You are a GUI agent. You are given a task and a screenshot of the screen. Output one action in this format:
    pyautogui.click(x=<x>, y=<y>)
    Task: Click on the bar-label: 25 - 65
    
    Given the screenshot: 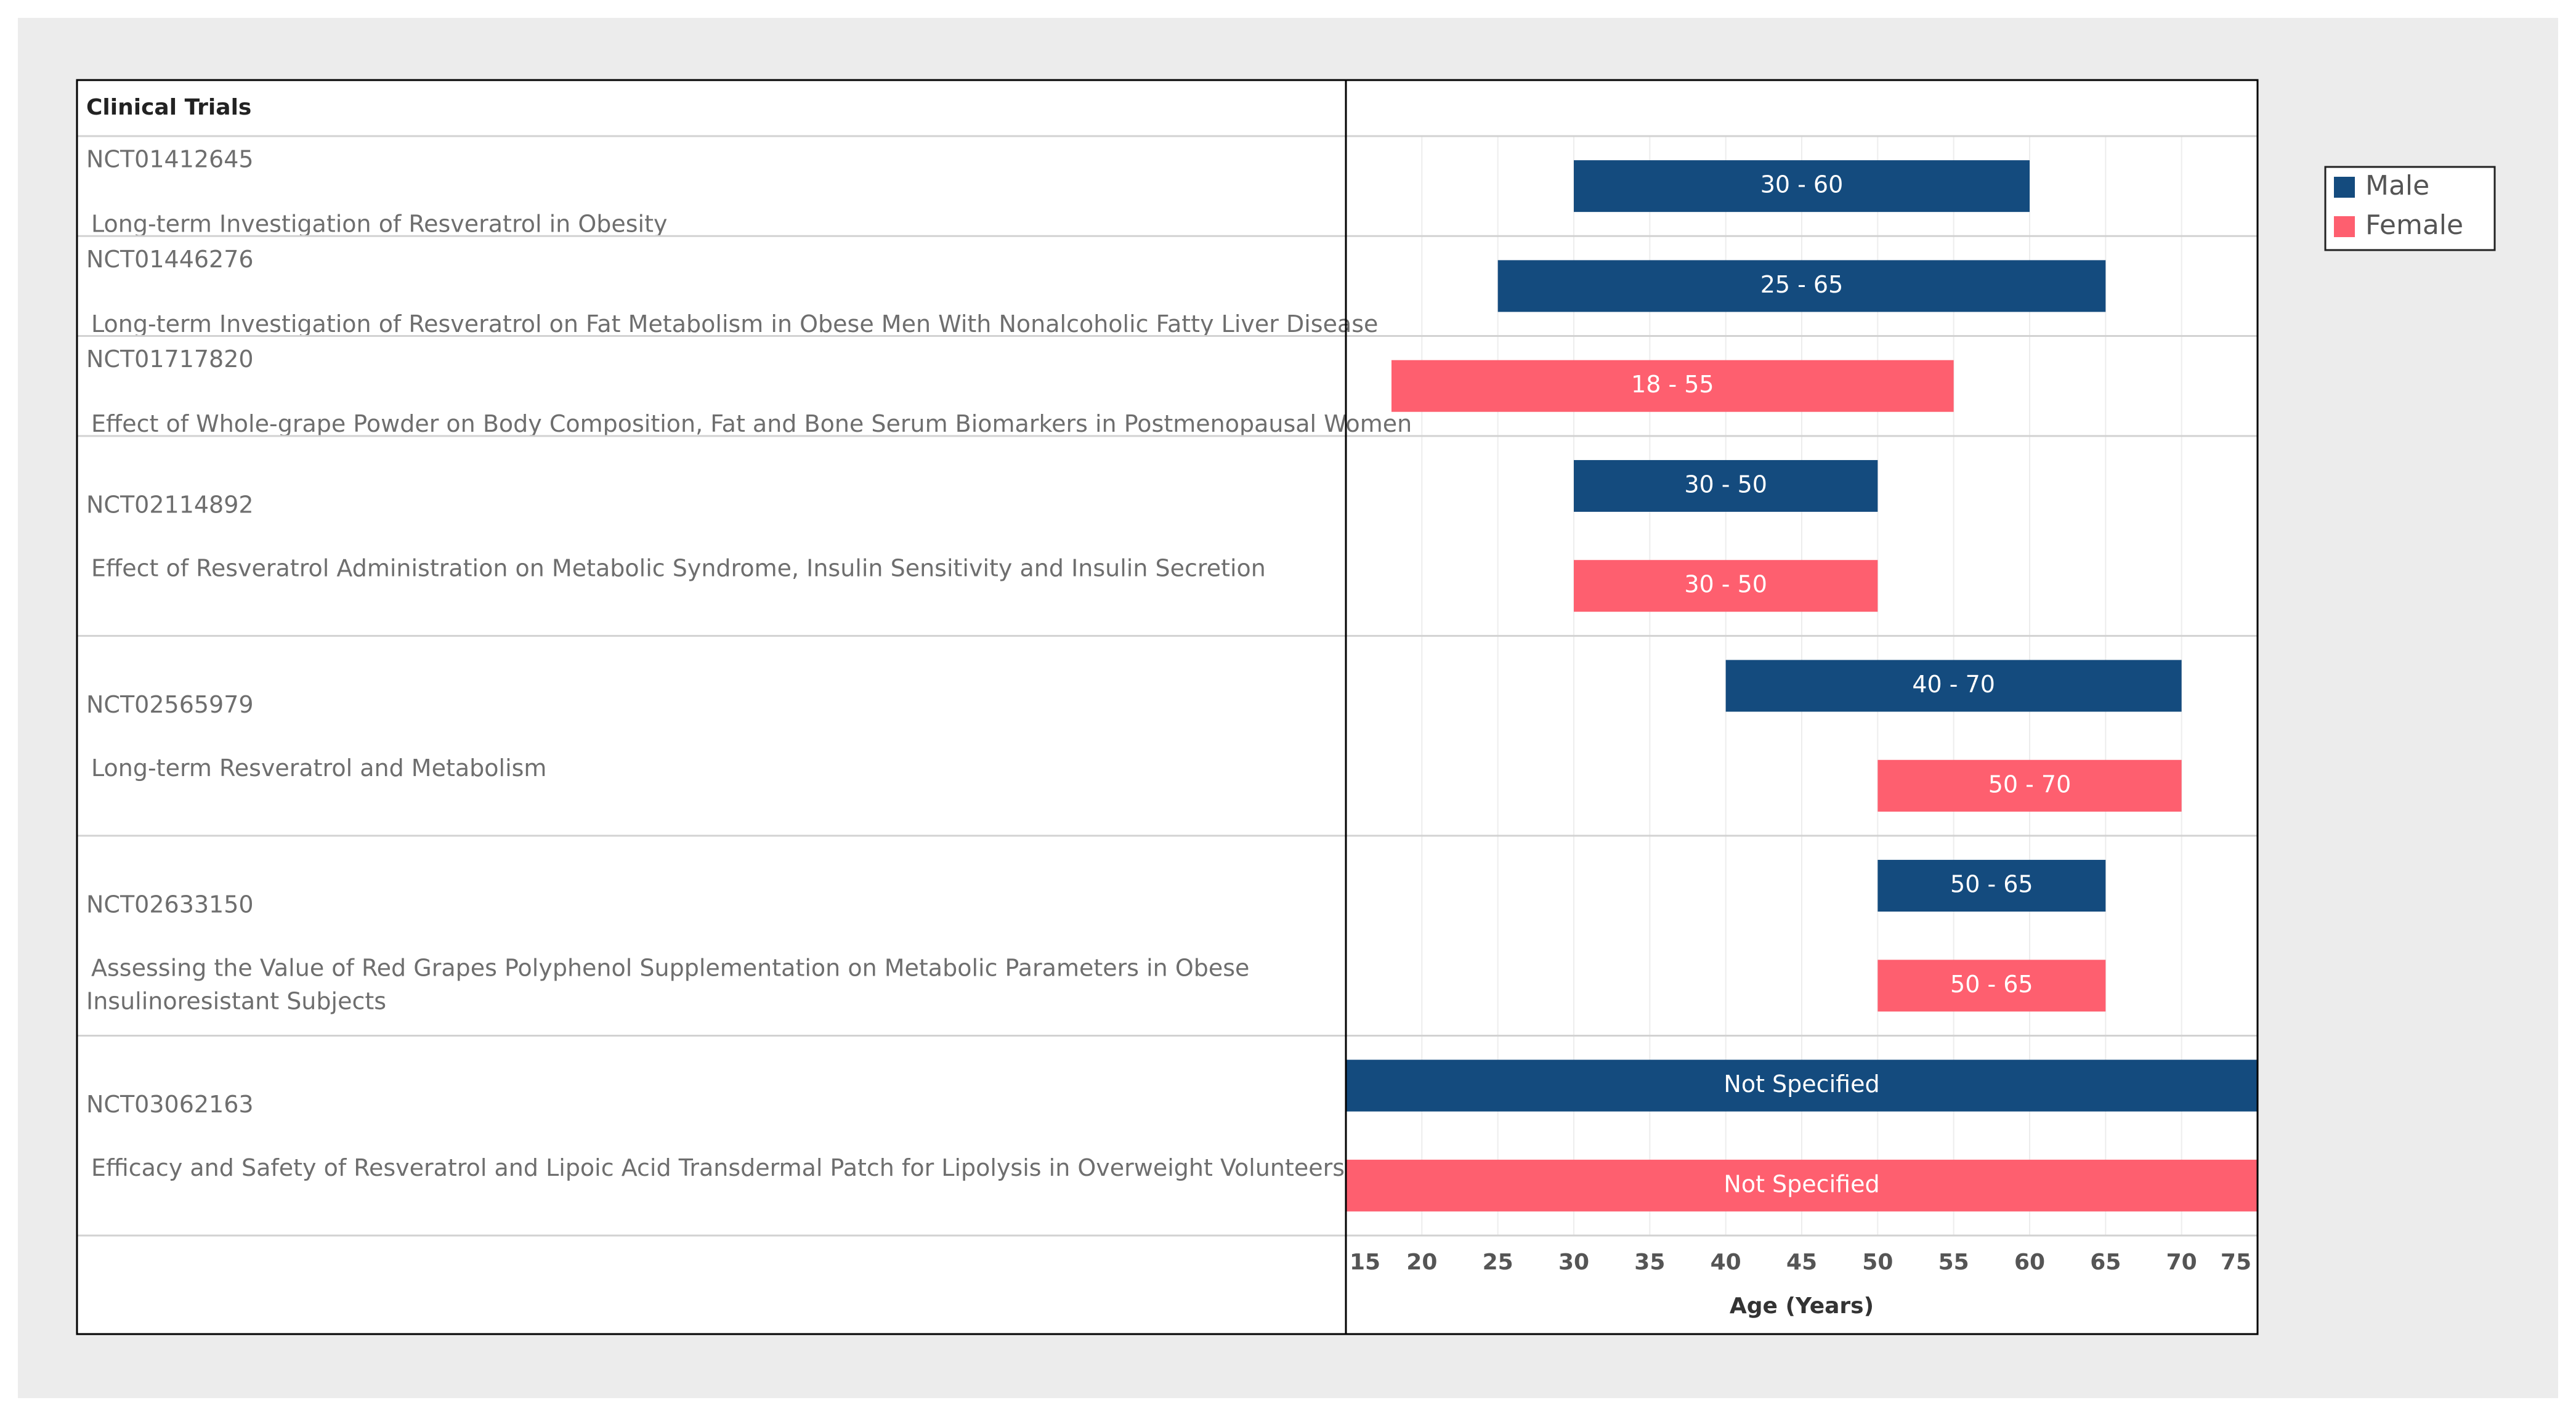 What is the action you would take?
    pyautogui.click(x=1802, y=284)
    